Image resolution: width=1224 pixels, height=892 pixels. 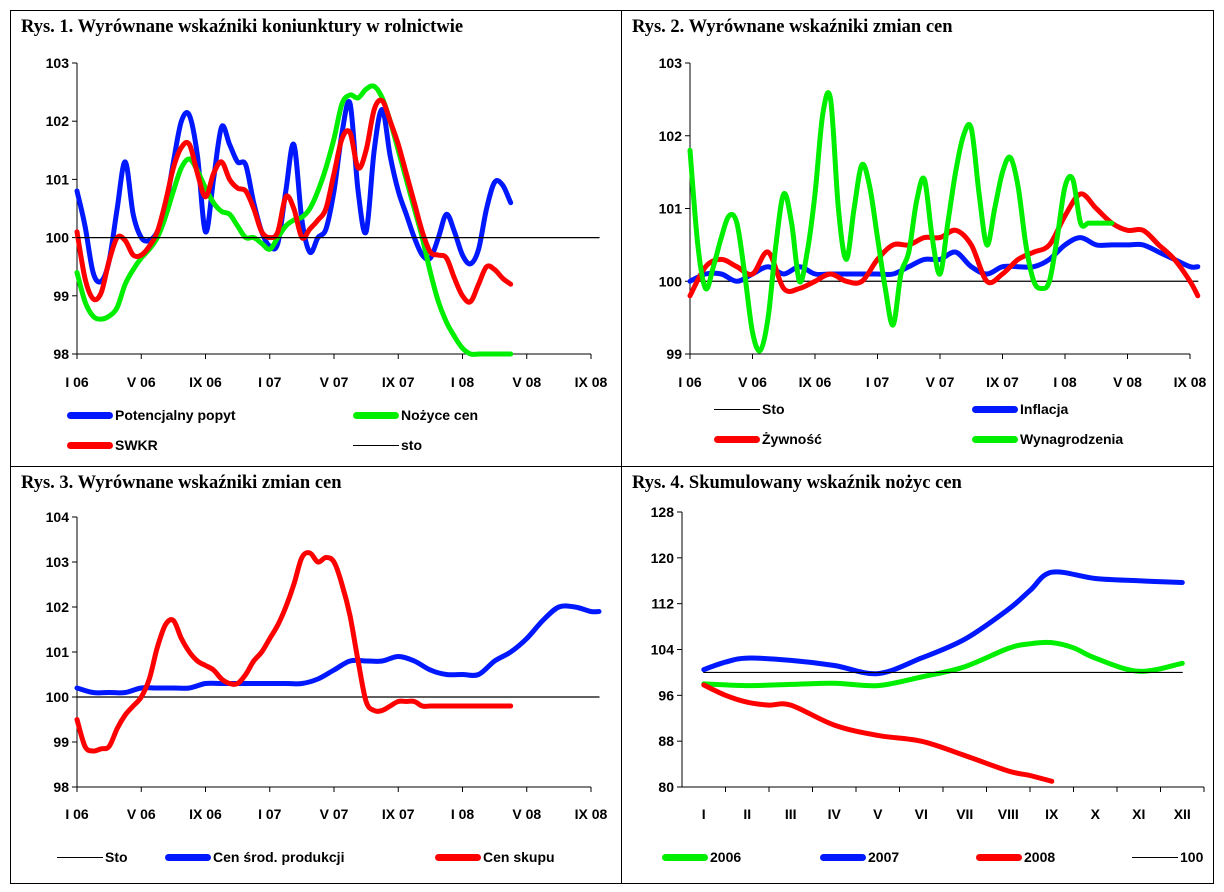 I want to click on x-tick-label: II, so click(x=747, y=814).